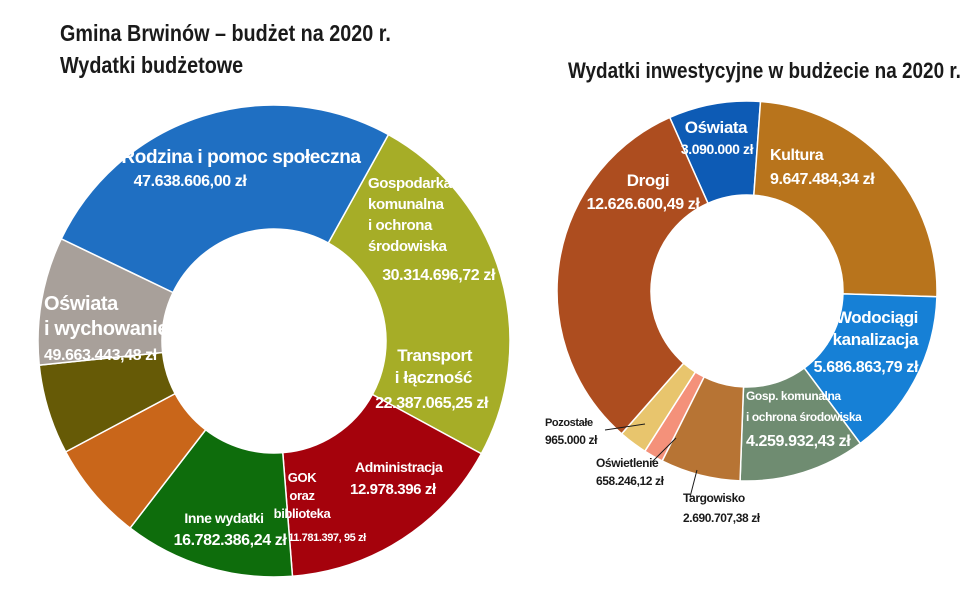  What do you see at coordinates (797, 155) in the screenshot?
I see `slice-label-kultura: Kultura` at bounding box center [797, 155].